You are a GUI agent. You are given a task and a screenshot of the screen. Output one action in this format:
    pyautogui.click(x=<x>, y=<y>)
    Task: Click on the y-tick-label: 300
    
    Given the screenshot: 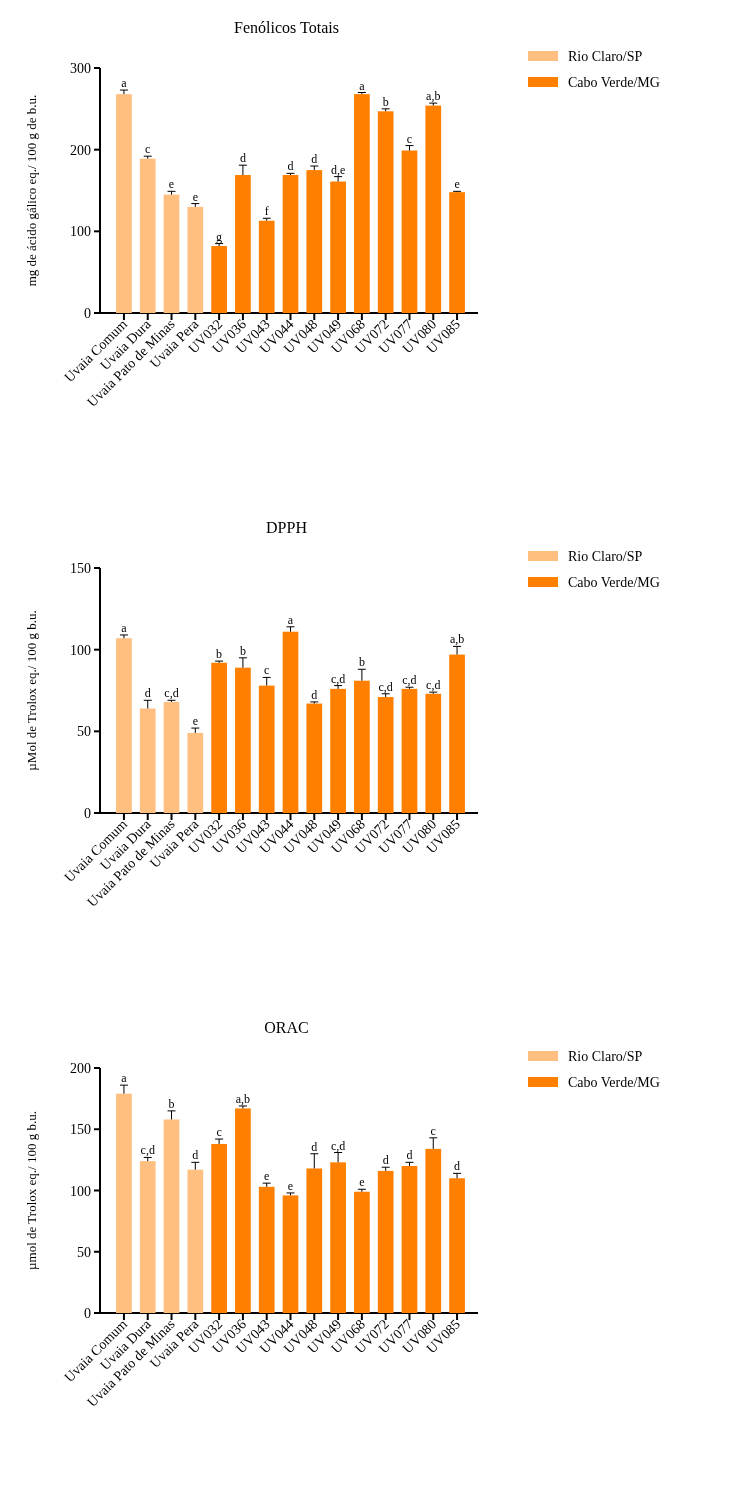 What is the action you would take?
    pyautogui.click(x=80, y=68)
    